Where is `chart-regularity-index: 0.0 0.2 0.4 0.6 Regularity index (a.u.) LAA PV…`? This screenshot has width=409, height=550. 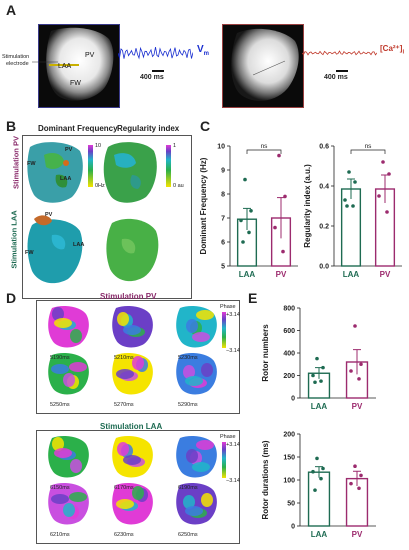 chart-regularity-index: 0.0 0.2 0.4 0.6 Regularity index (a.u.) LAA PV… is located at coordinates (352, 211).